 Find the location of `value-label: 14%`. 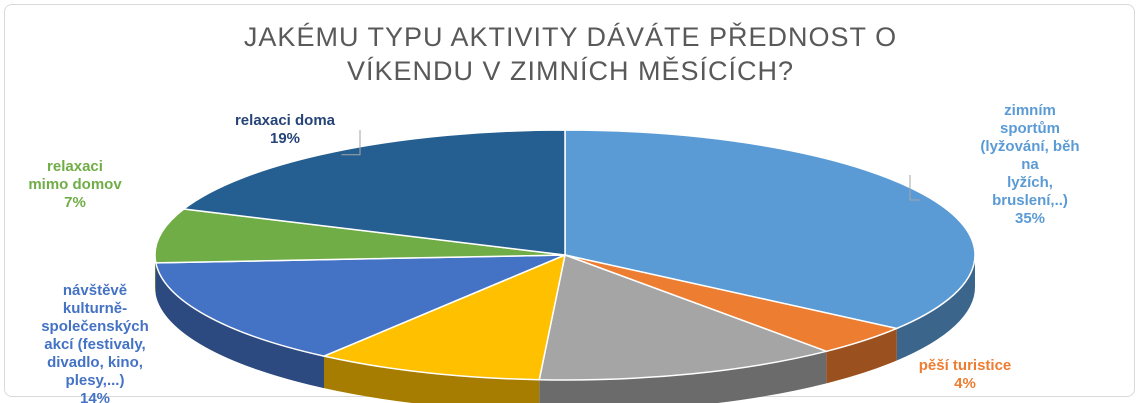

value-label: 14% is located at coordinates (95, 396).